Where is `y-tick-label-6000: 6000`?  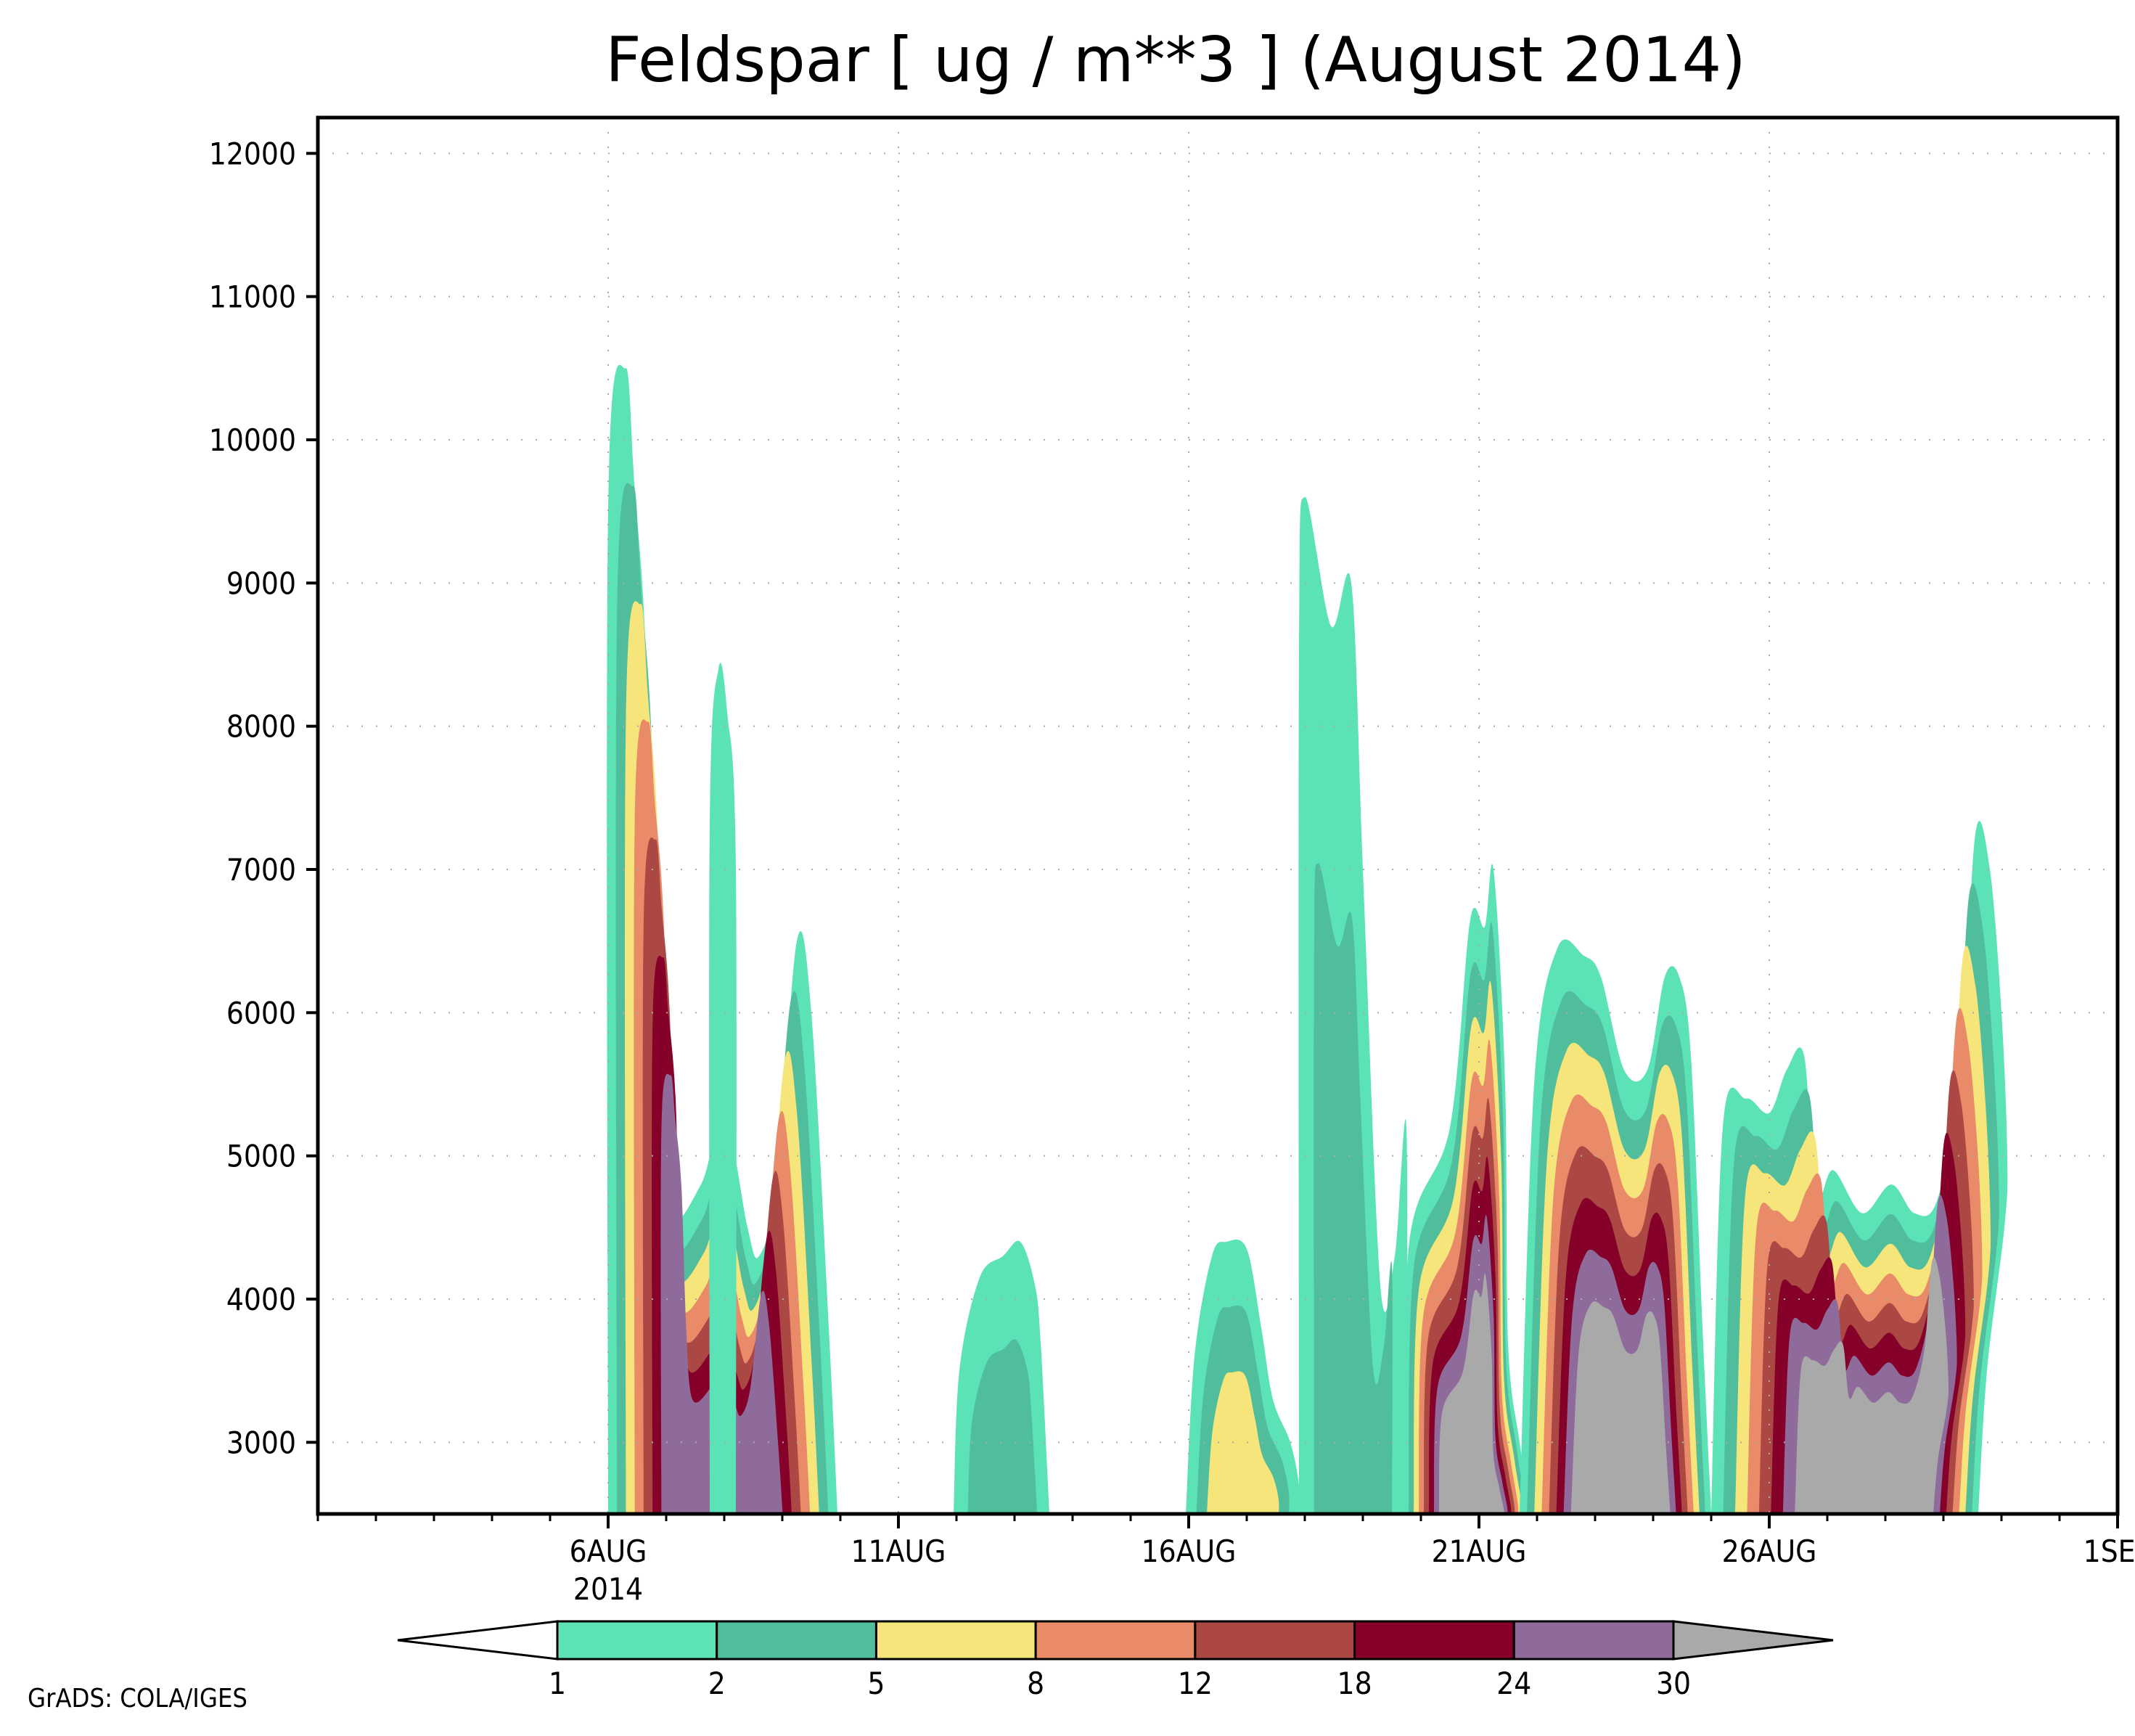 y-tick-label-6000: 6000 is located at coordinates (261, 1013).